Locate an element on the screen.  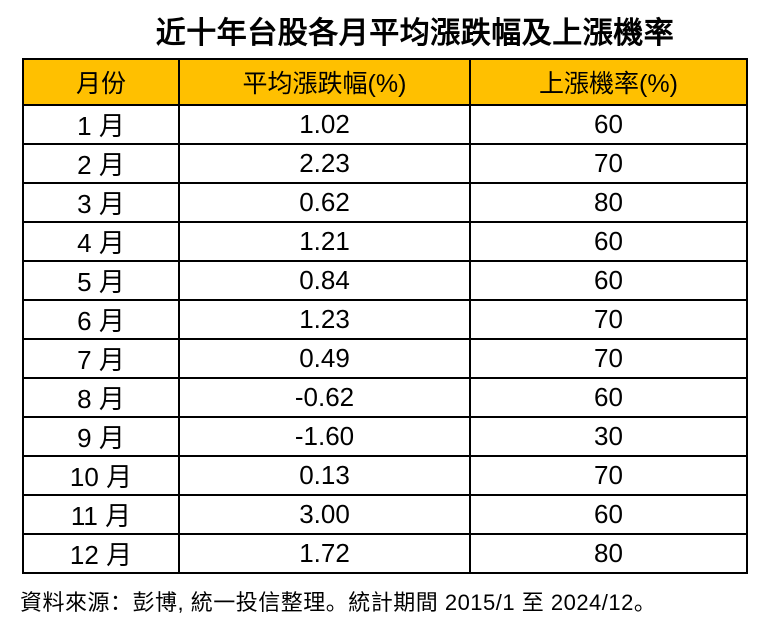
month-cell: 10 月 is located at coordinates (101, 475).